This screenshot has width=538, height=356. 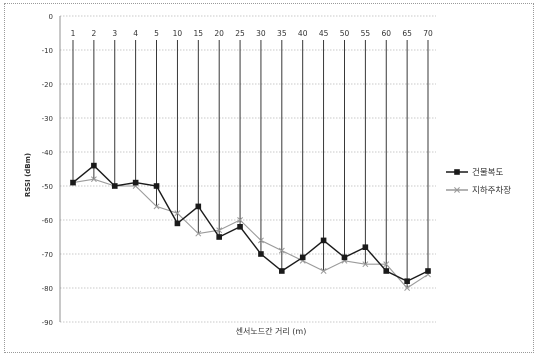 I want to click on legend-item: 건물복도, so click(x=474, y=172).